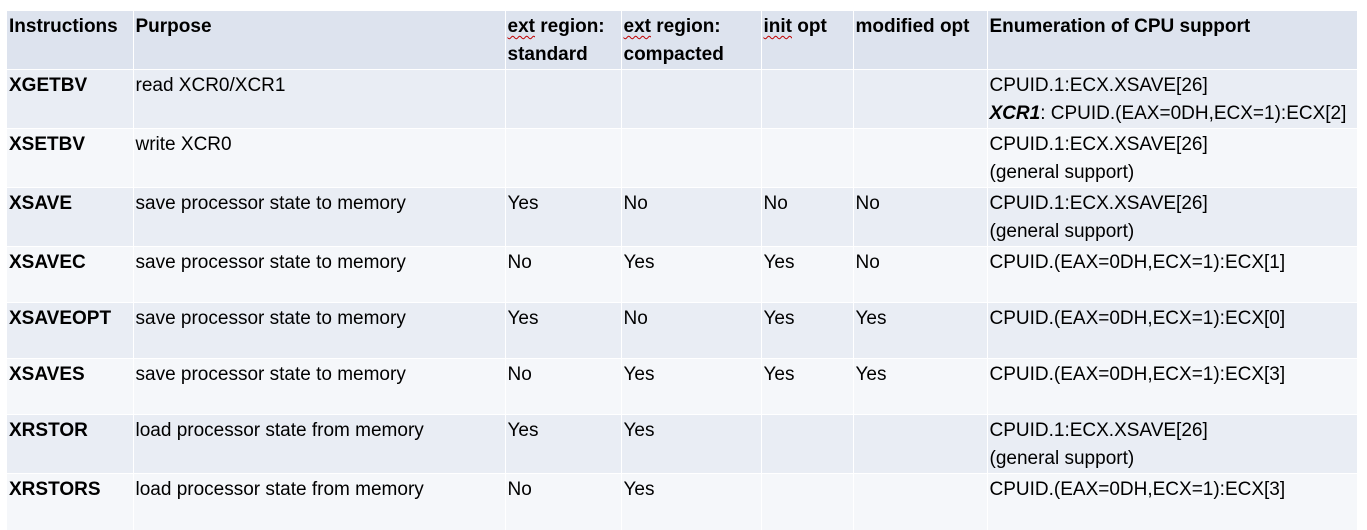 Image resolution: width=1367 pixels, height=530 pixels. What do you see at coordinates (690, 40) in the screenshot?
I see `header-ext-region-compacted: ext region: compacted` at bounding box center [690, 40].